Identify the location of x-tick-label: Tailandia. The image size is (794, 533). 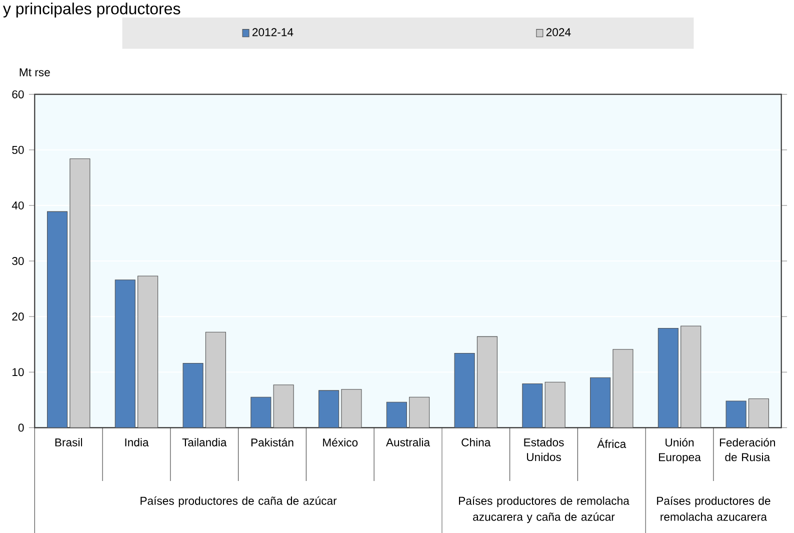
(204, 442).